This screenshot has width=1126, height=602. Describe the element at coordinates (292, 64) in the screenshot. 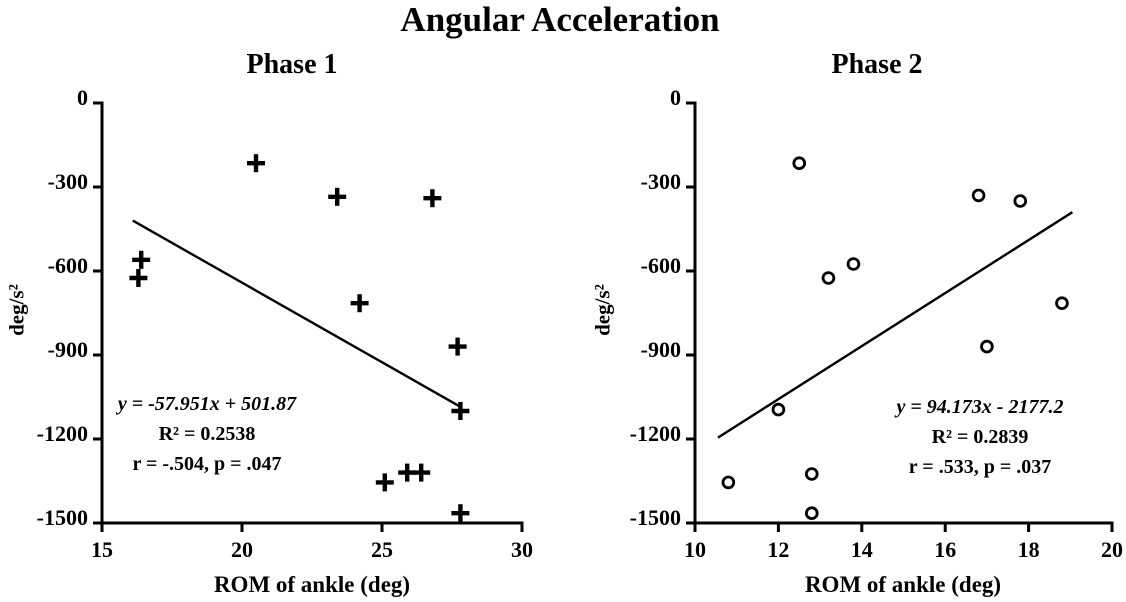

I see `phase1-title: Phase 1` at that location.